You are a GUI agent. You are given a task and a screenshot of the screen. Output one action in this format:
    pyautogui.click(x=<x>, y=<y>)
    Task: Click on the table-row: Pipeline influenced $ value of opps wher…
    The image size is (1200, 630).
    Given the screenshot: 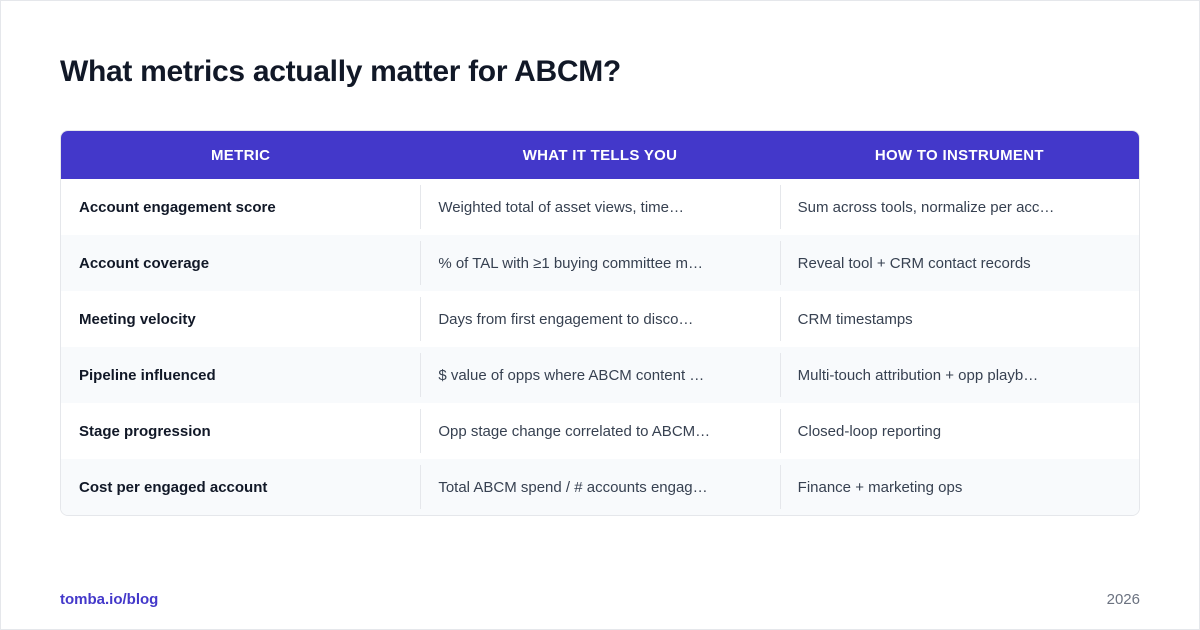 What is the action you would take?
    pyautogui.click(x=600, y=375)
    